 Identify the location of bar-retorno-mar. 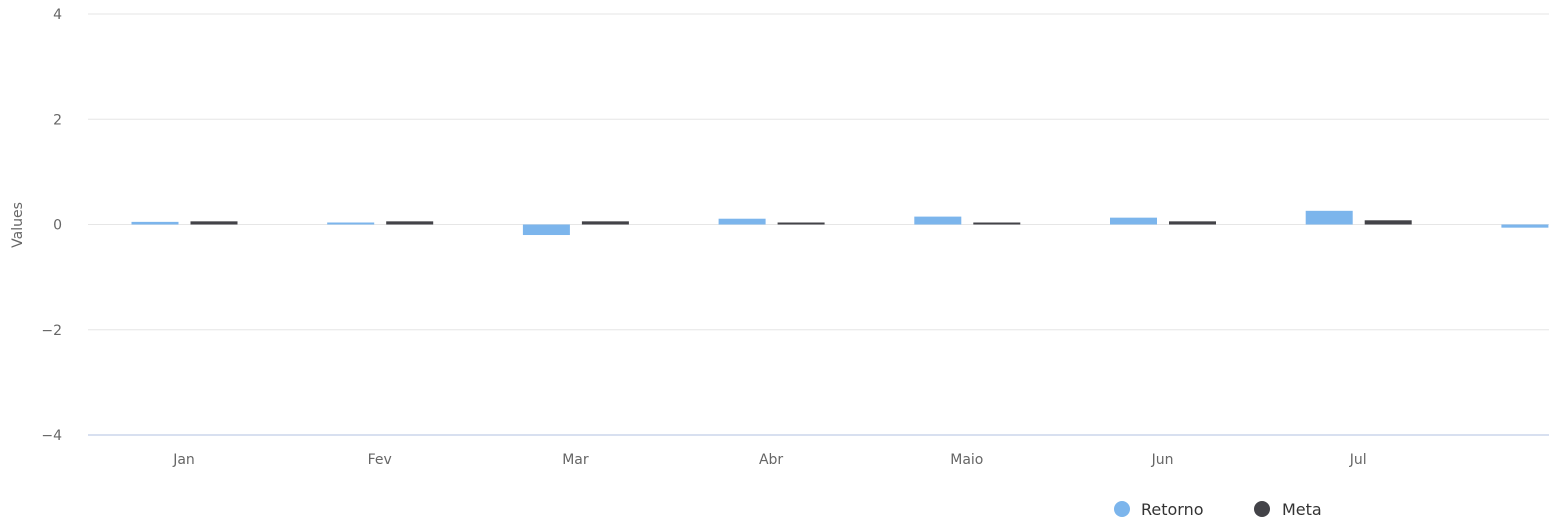
(546, 230).